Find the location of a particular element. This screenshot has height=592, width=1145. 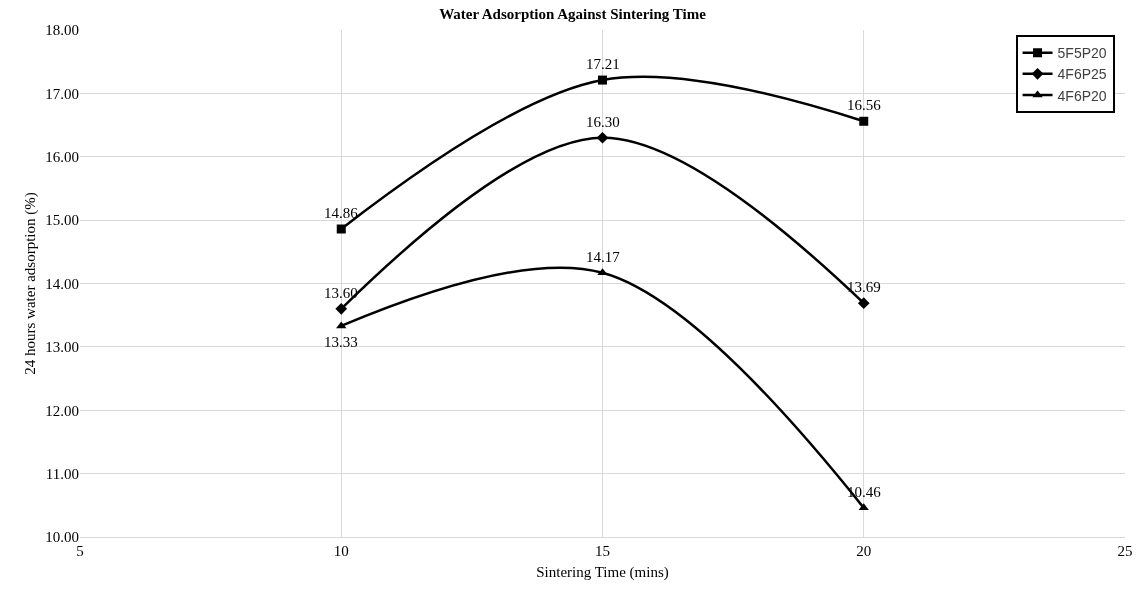

data-label: 13.69 is located at coordinates (864, 287).